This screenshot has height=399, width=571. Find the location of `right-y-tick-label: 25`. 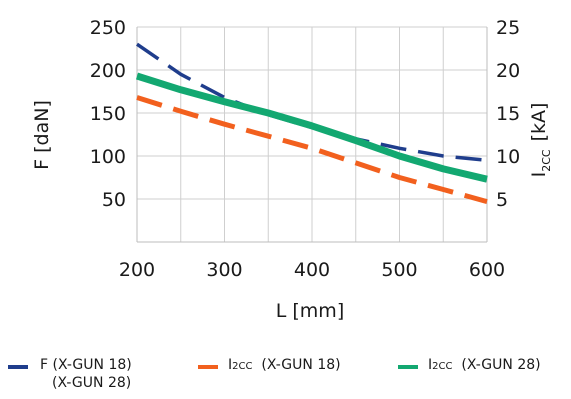

right-y-tick-label: 25 is located at coordinates (508, 28).